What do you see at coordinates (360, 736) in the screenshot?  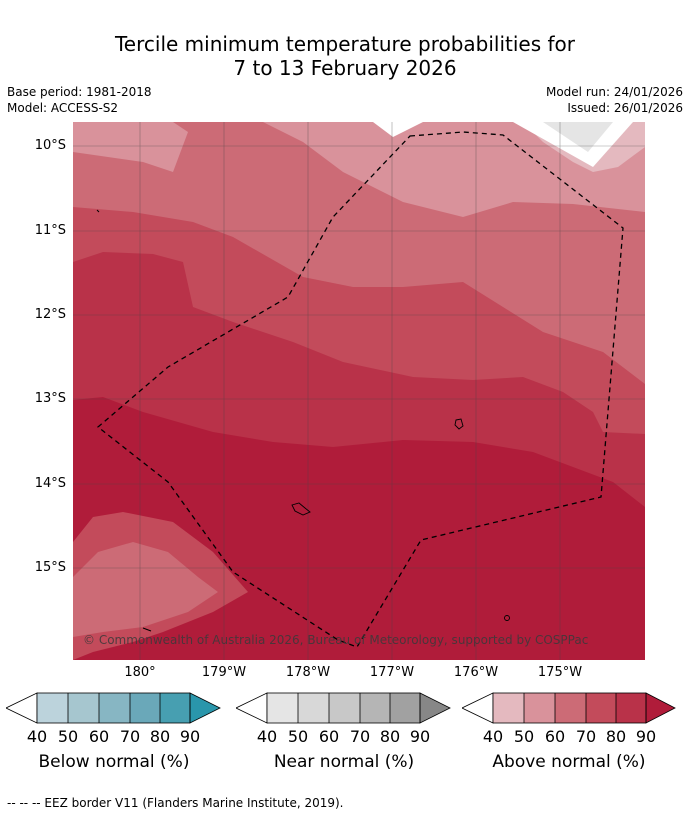 I see `legend-near-tick-70: 70` at bounding box center [360, 736].